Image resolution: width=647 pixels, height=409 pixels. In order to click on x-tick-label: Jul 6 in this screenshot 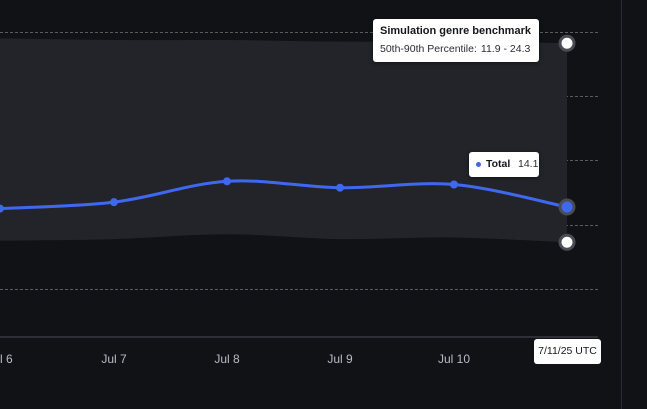, I will do `click(6, 359)`.